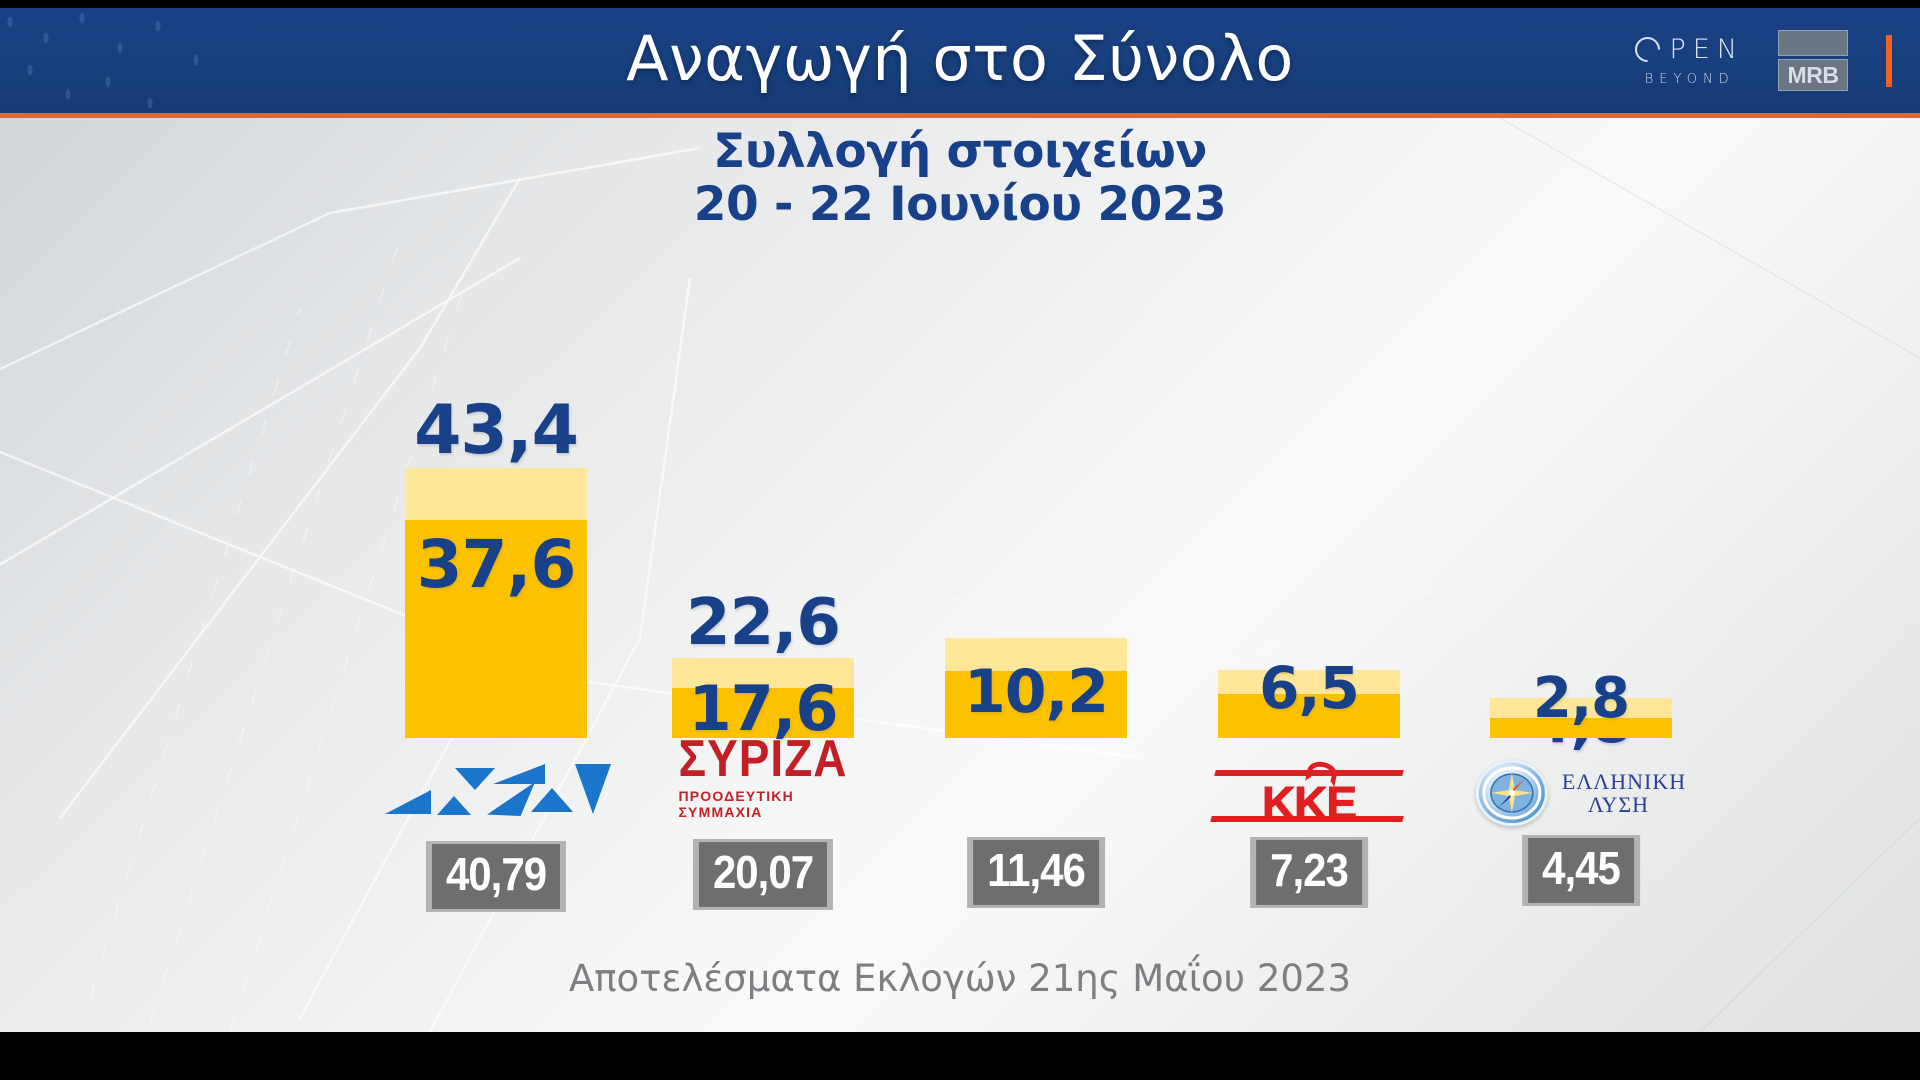 The image size is (1920, 1080). I want to click on elliniki-lysi-line-1: ΕΛΛΗΝΙΚΗ, so click(1624, 781).